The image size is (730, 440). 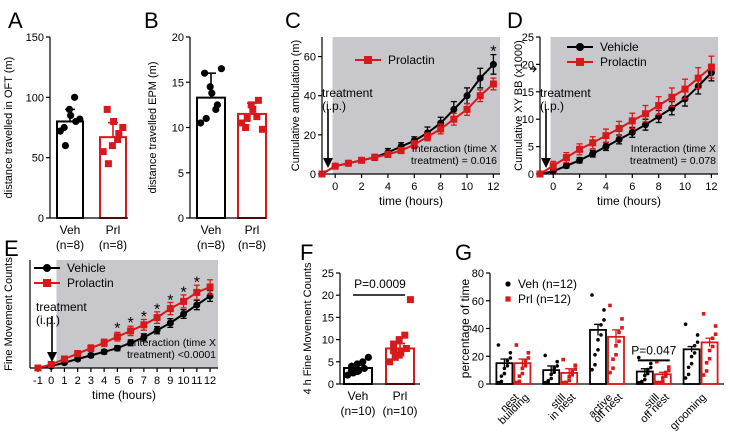 I want to click on shaded-region-e, so click(x=137, y=314).